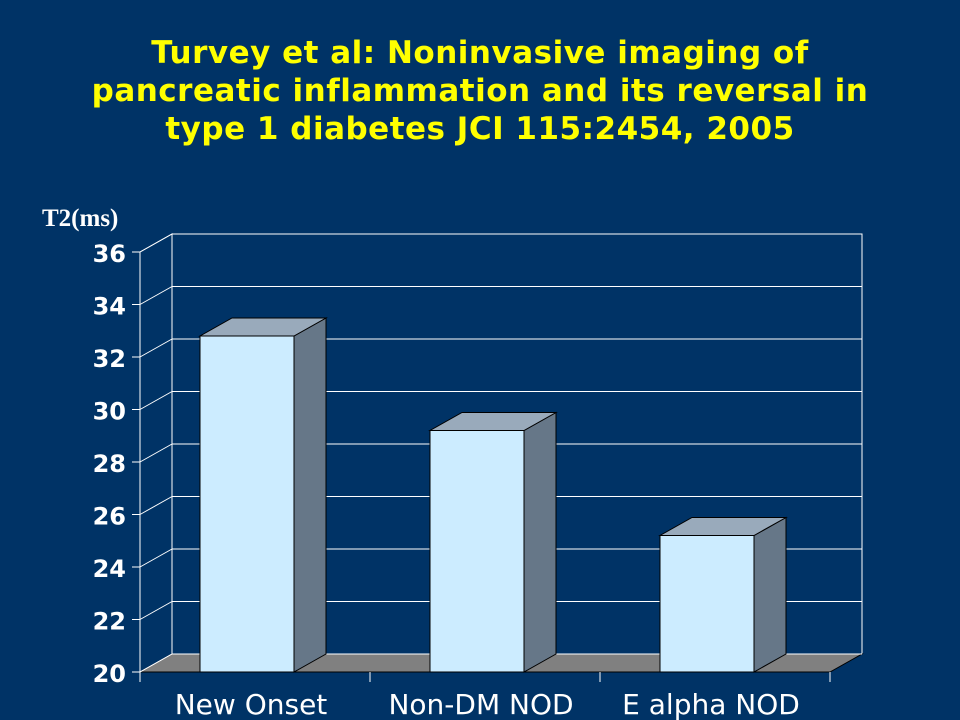  Describe the element at coordinates (480, 704) in the screenshot. I see `x-category-label: Non-DM NOD` at that location.